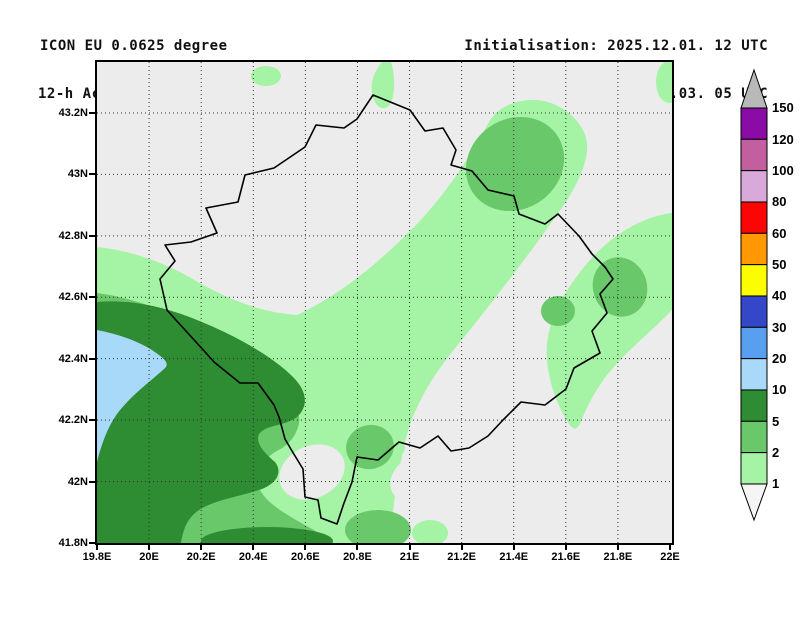  Describe the element at coordinates (77, 481) in the screenshot. I see `y-tick-label: 42N` at that location.